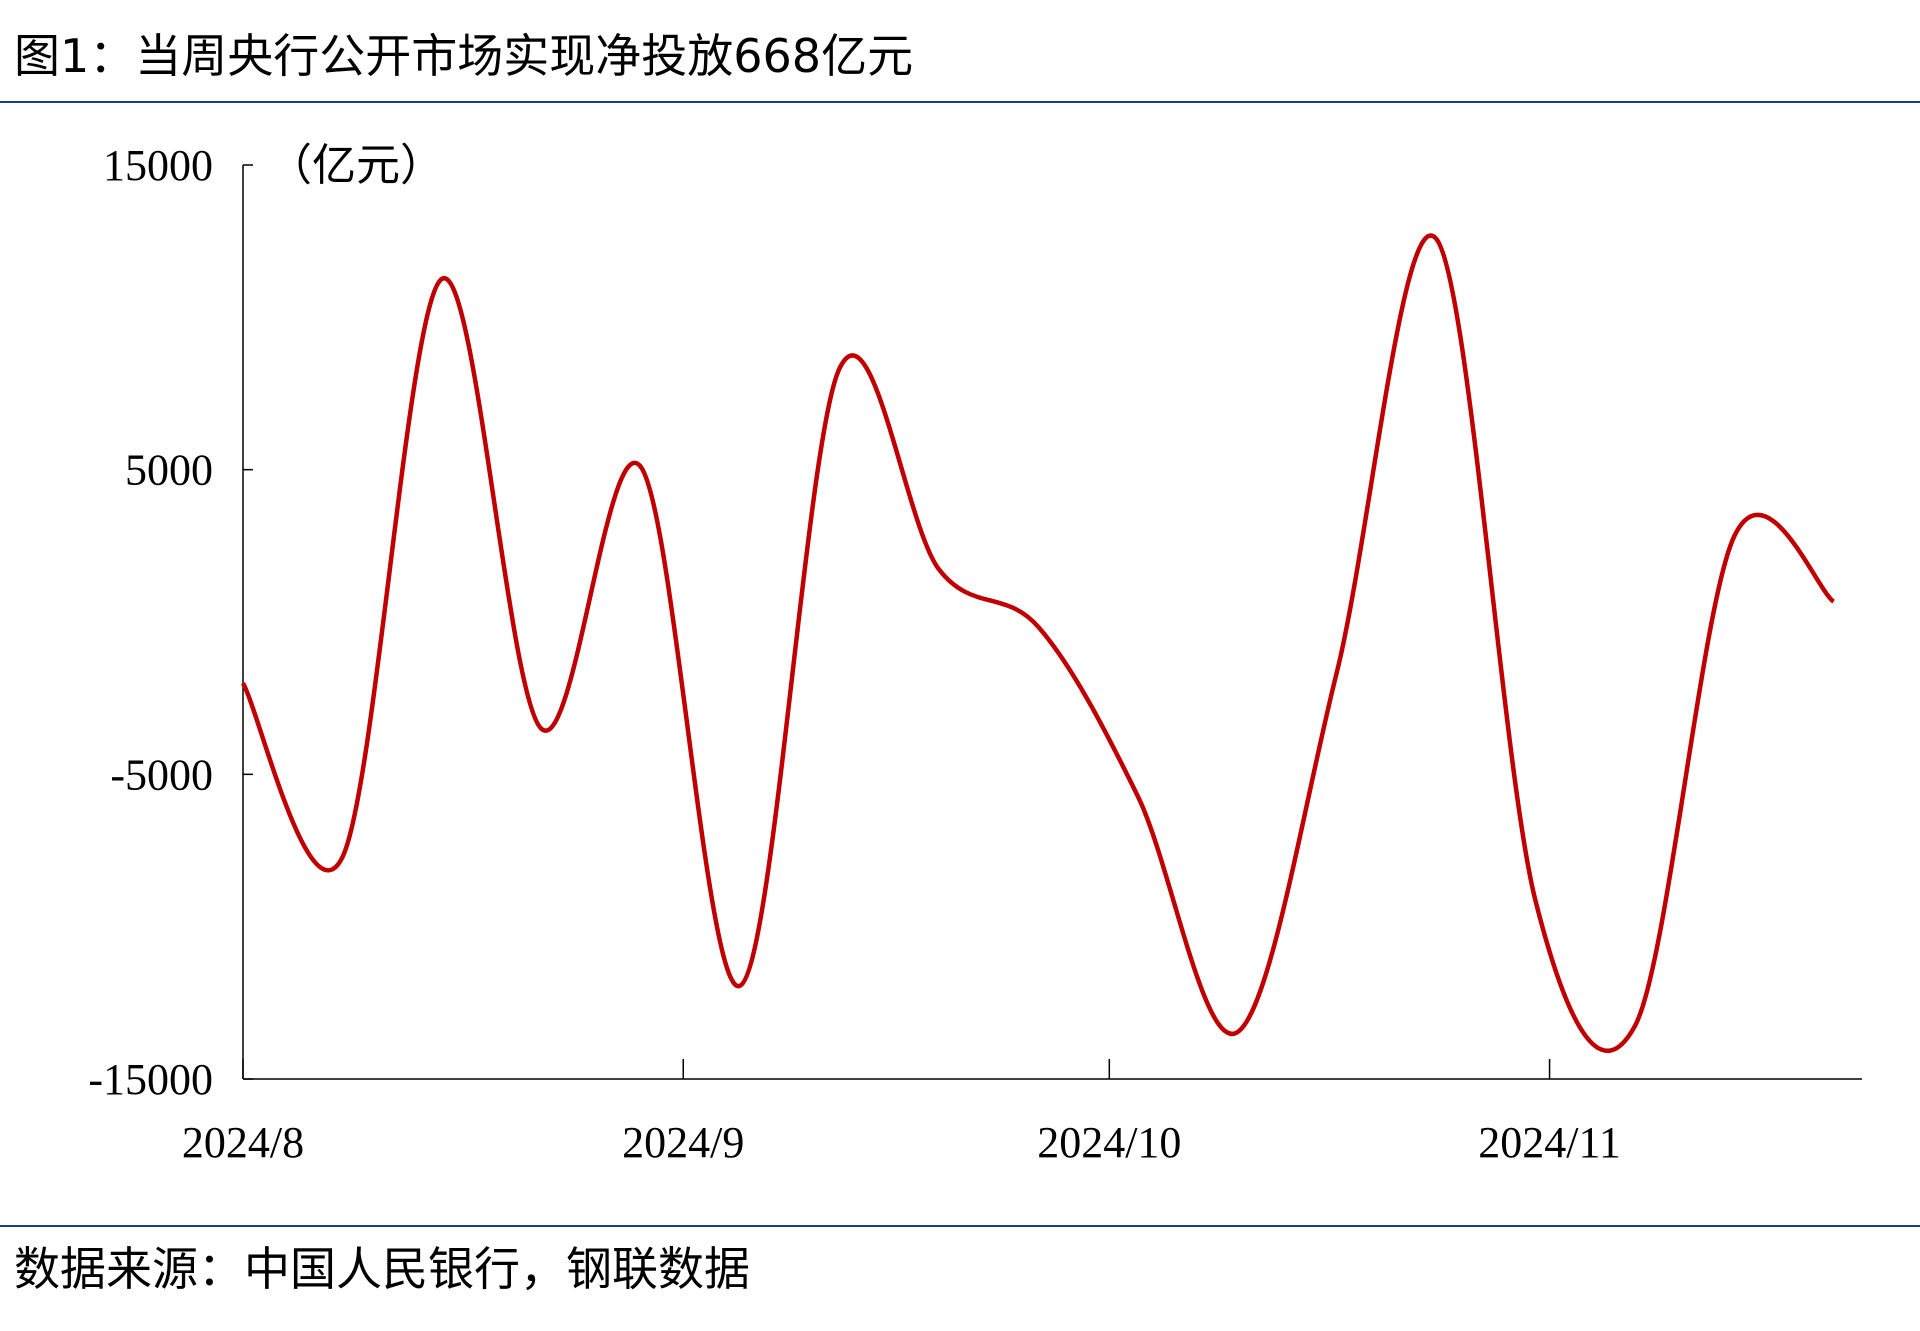 The width and height of the screenshot is (1920, 1331). What do you see at coordinates (1549, 1142) in the screenshot?
I see `x-tick-label: 2024/11` at bounding box center [1549, 1142].